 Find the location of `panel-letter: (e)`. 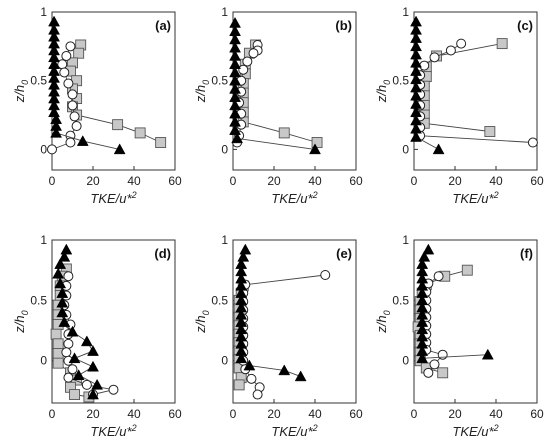

panel-letter: (e) is located at coordinates (344, 253).